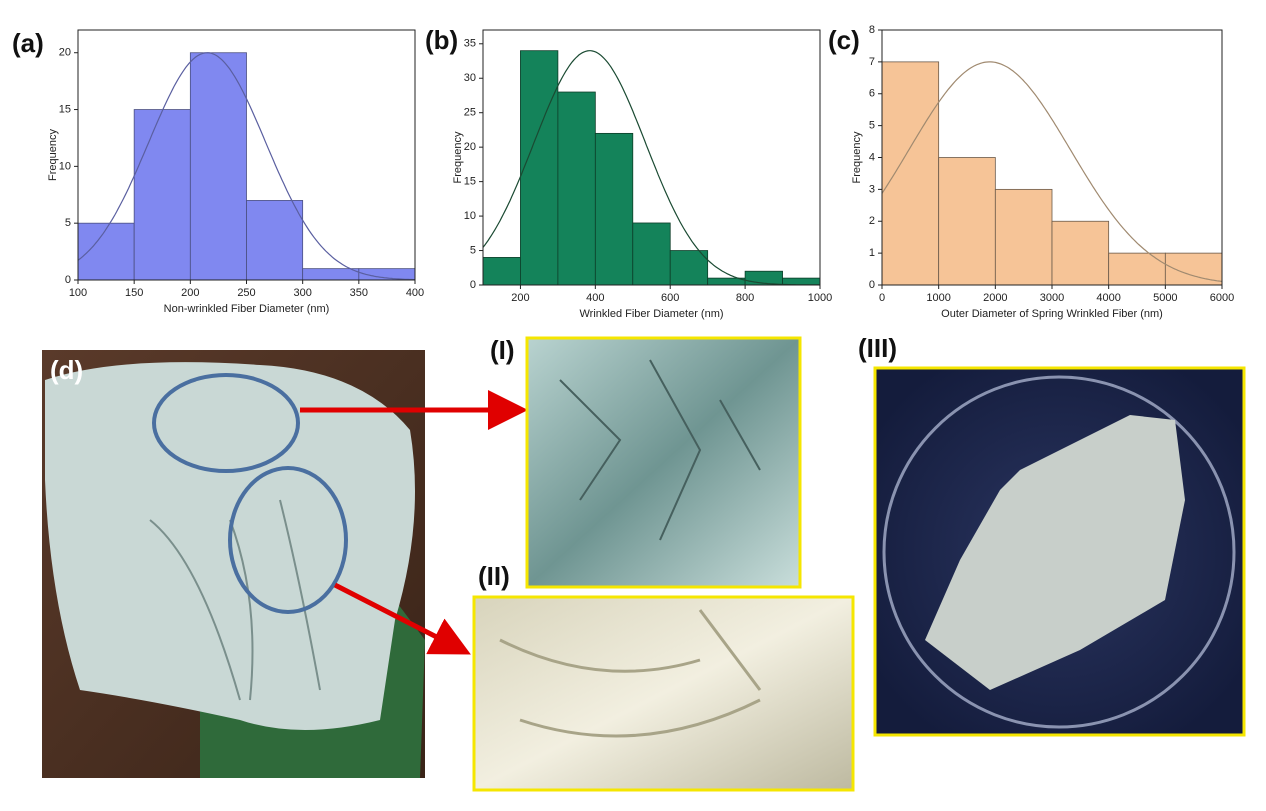 This screenshot has height=811, width=1266. Describe the element at coordinates (441, 40) in the screenshot. I see `panel-label: (b)` at that location.